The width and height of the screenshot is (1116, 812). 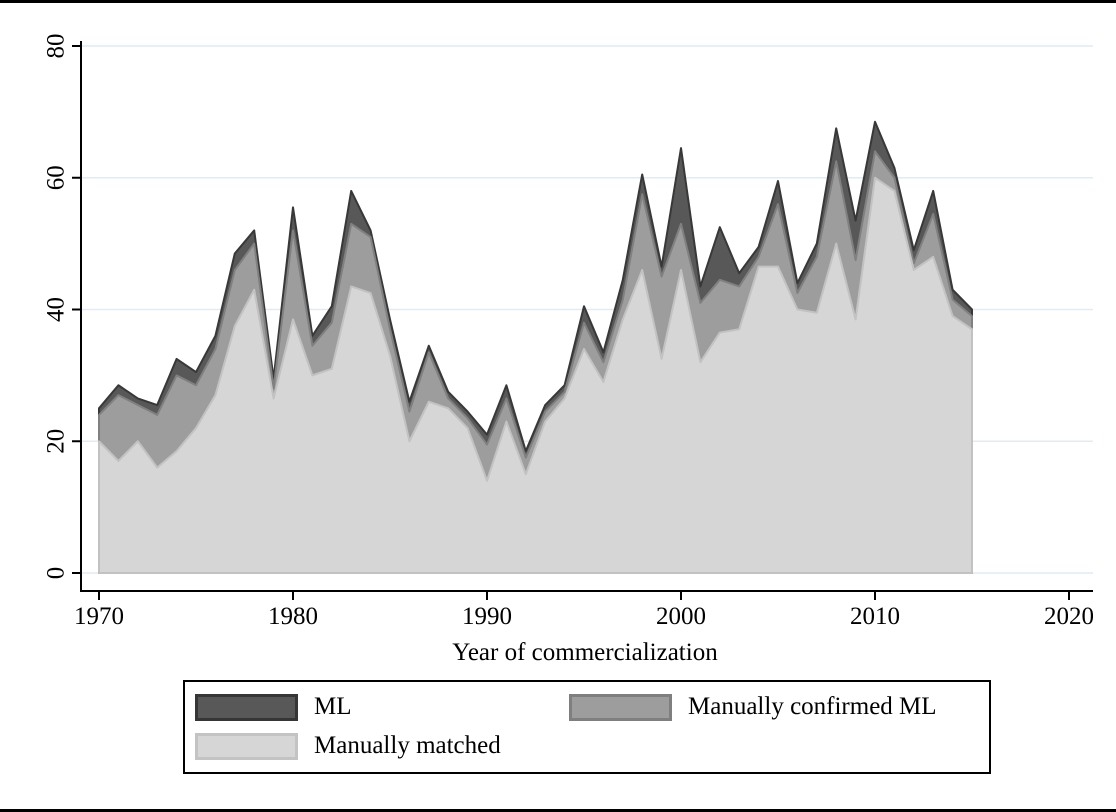 I want to click on legend-item-manually-confirmed-ml: Manually confirmed ML, so click(x=753, y=707).